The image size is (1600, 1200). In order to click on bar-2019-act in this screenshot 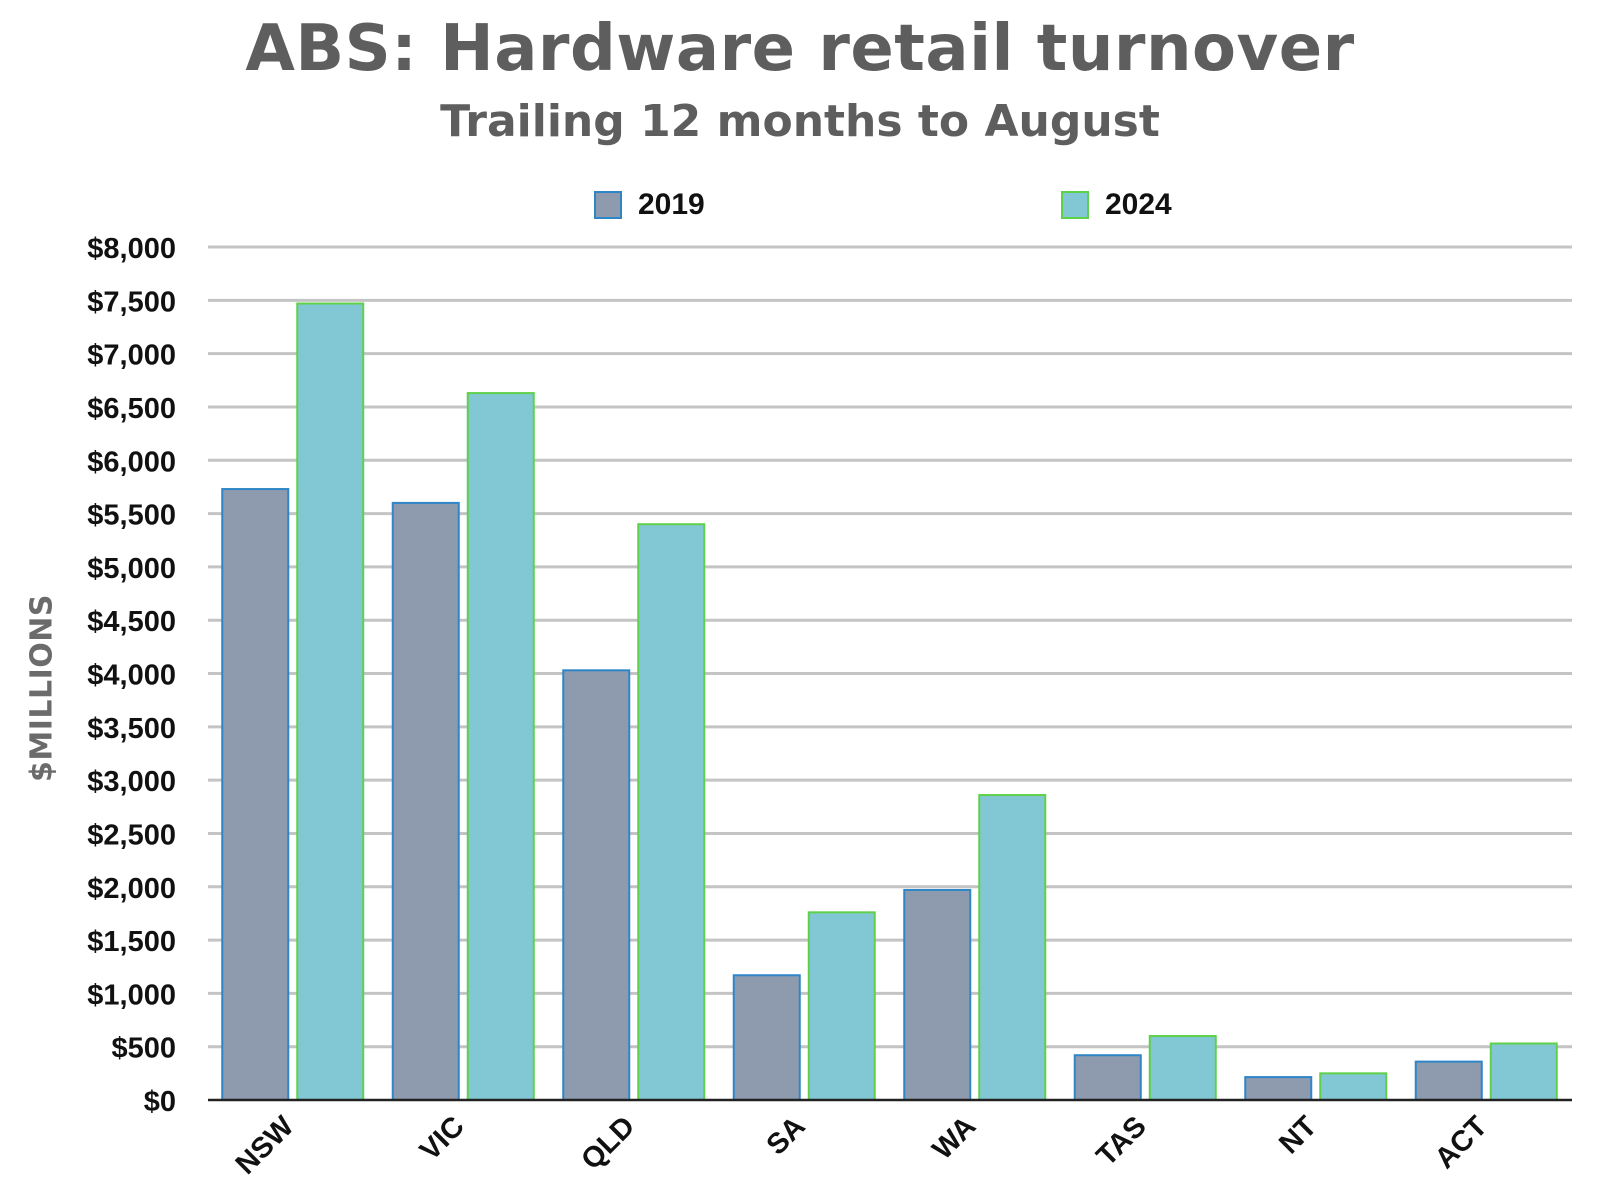, I will do `click(1448, 1080)`.